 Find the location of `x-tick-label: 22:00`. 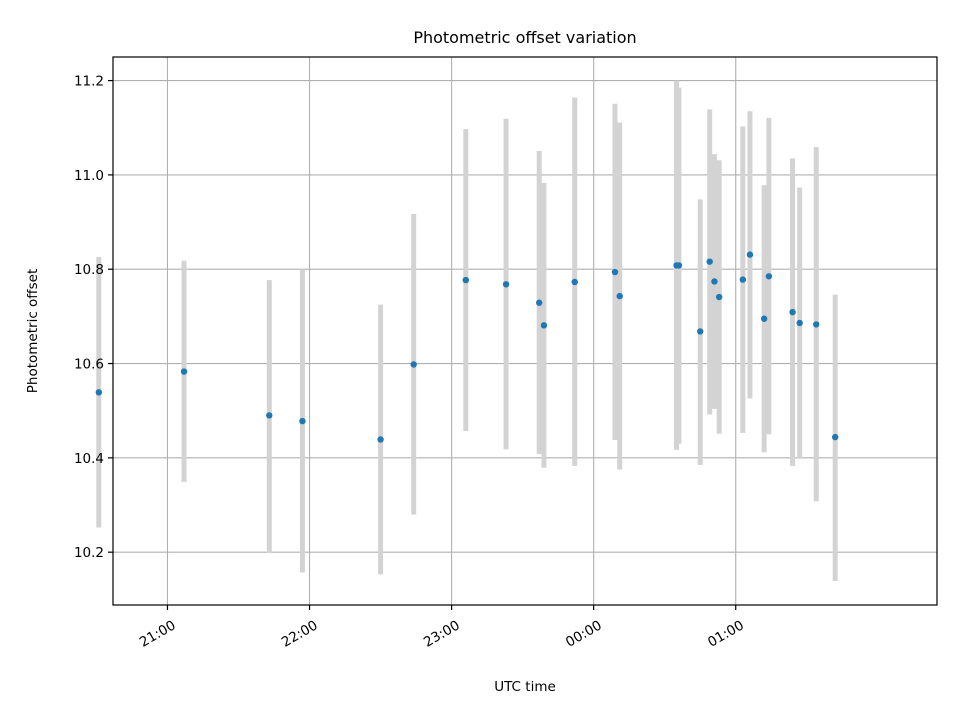

x-tick-label: 22:00 is located at coordinates (300, 633).